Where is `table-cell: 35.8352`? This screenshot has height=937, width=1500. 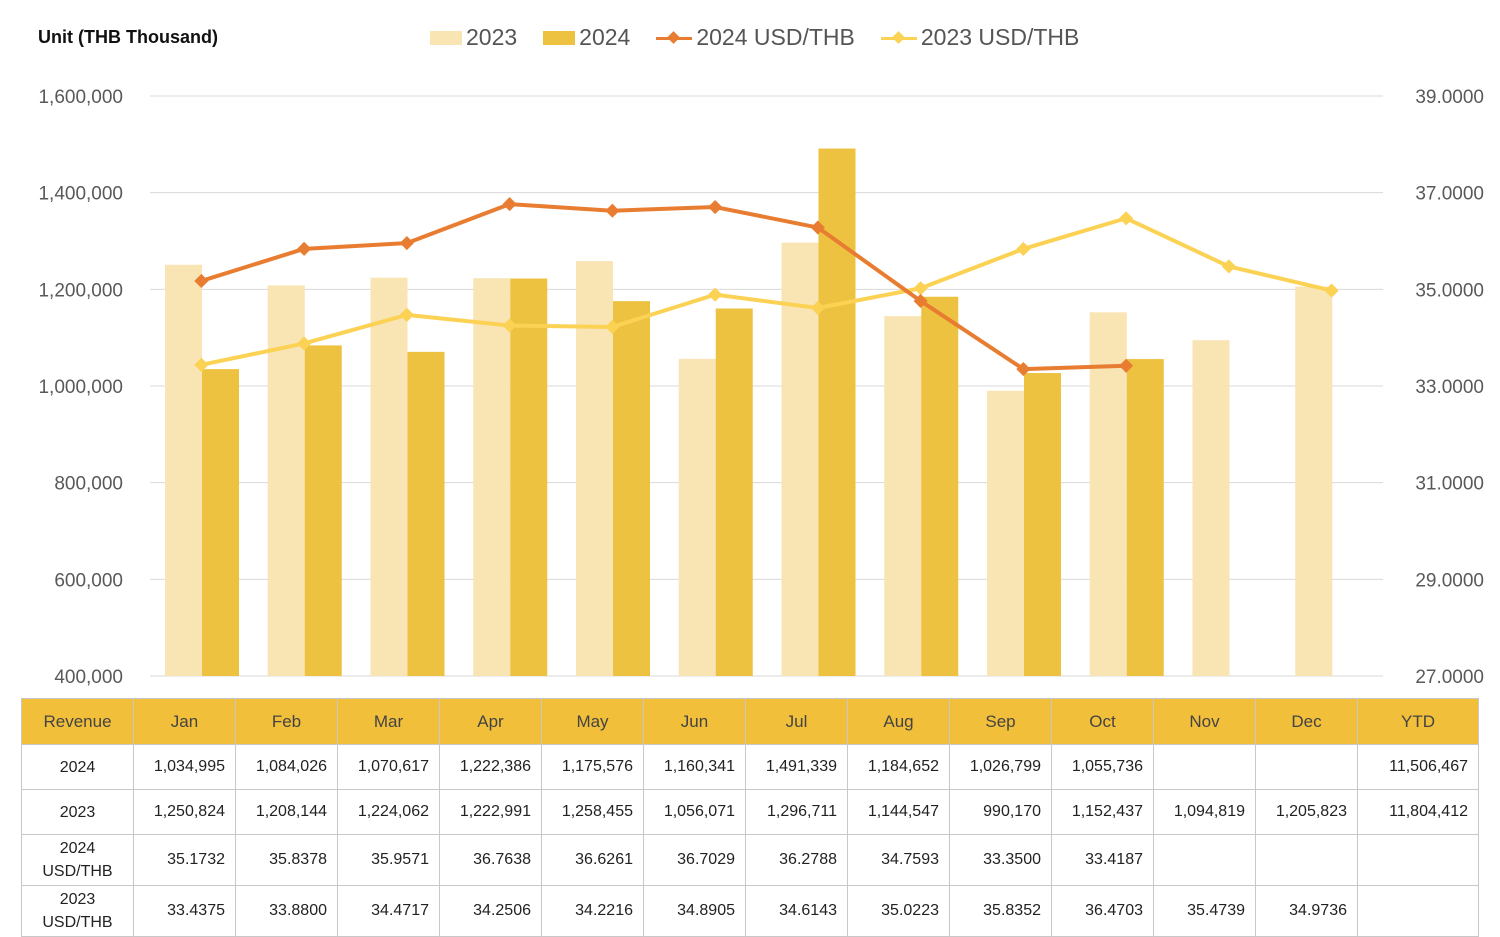
table-cell: 35.8352 is located at coordinates (1000, 911).